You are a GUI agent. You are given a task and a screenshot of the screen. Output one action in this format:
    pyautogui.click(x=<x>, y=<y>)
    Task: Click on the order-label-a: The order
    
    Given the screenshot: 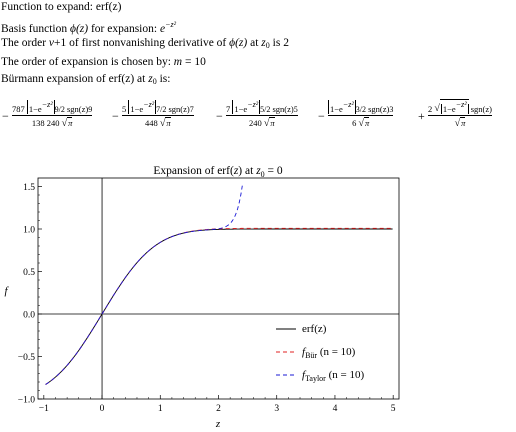 What is the action you would take?
    pyautogui.click(x=25, y=43)
    